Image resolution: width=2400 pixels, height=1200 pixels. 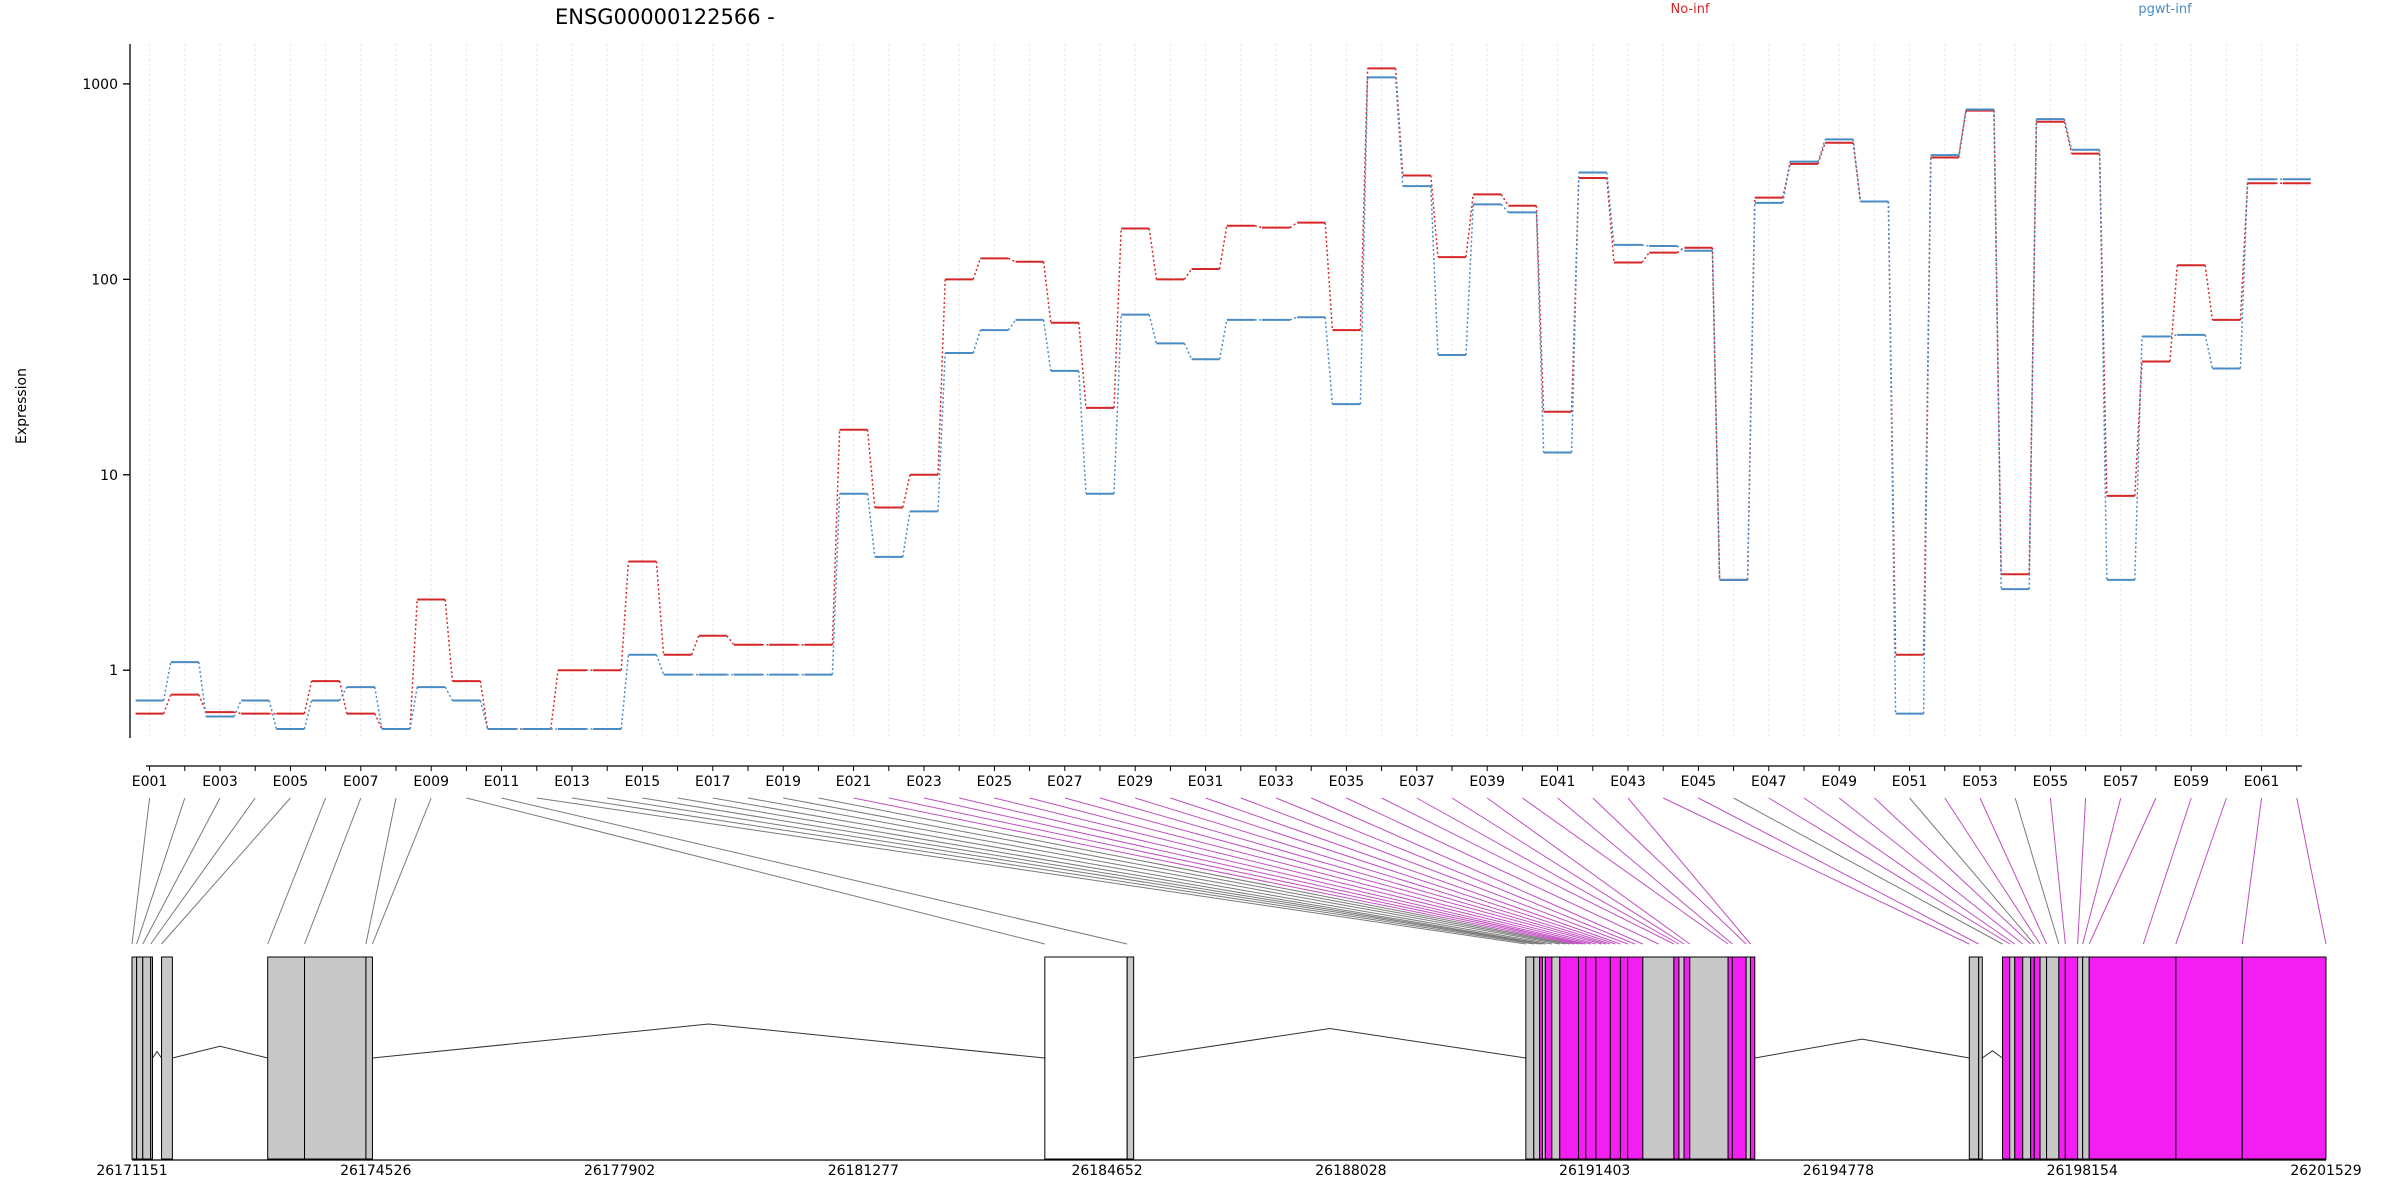 I want to click on genome-tick-label: 26191403, so click(x=1594, y=1171).